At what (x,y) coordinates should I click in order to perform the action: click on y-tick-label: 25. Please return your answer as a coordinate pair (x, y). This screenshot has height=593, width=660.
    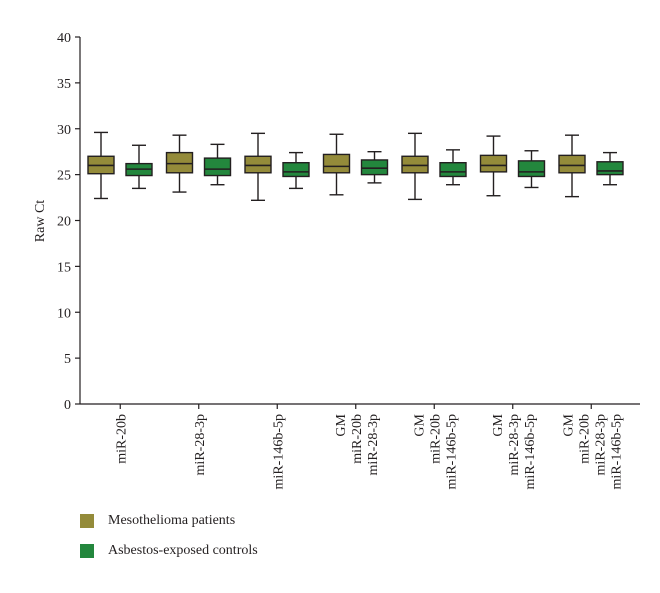
    Looking at the image, I should click on (64, 176).